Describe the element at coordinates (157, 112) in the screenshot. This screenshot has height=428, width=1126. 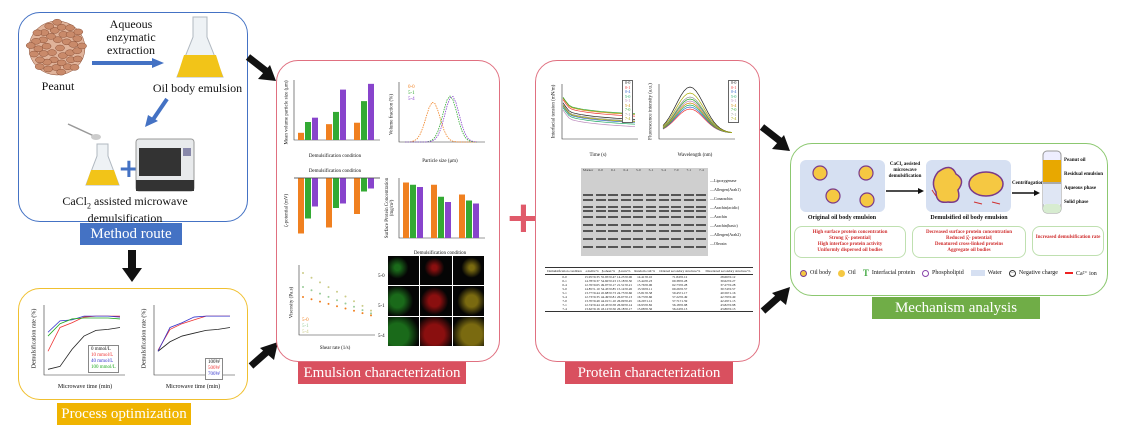
I see `arrow-down-left-icon` at that location.